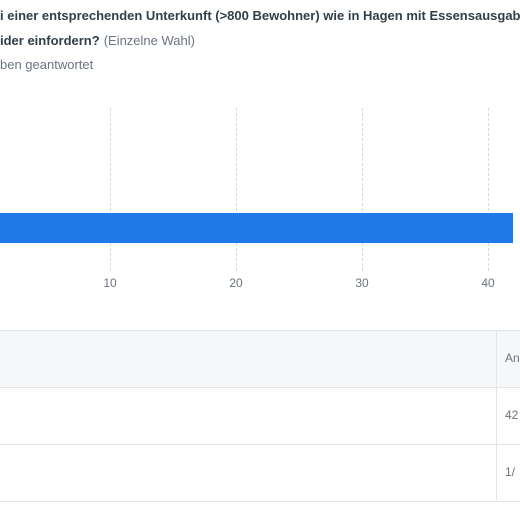 The height and width of the screenshot is (520, 520). I want to click on x-tick-20: 20, so click(236, 283).